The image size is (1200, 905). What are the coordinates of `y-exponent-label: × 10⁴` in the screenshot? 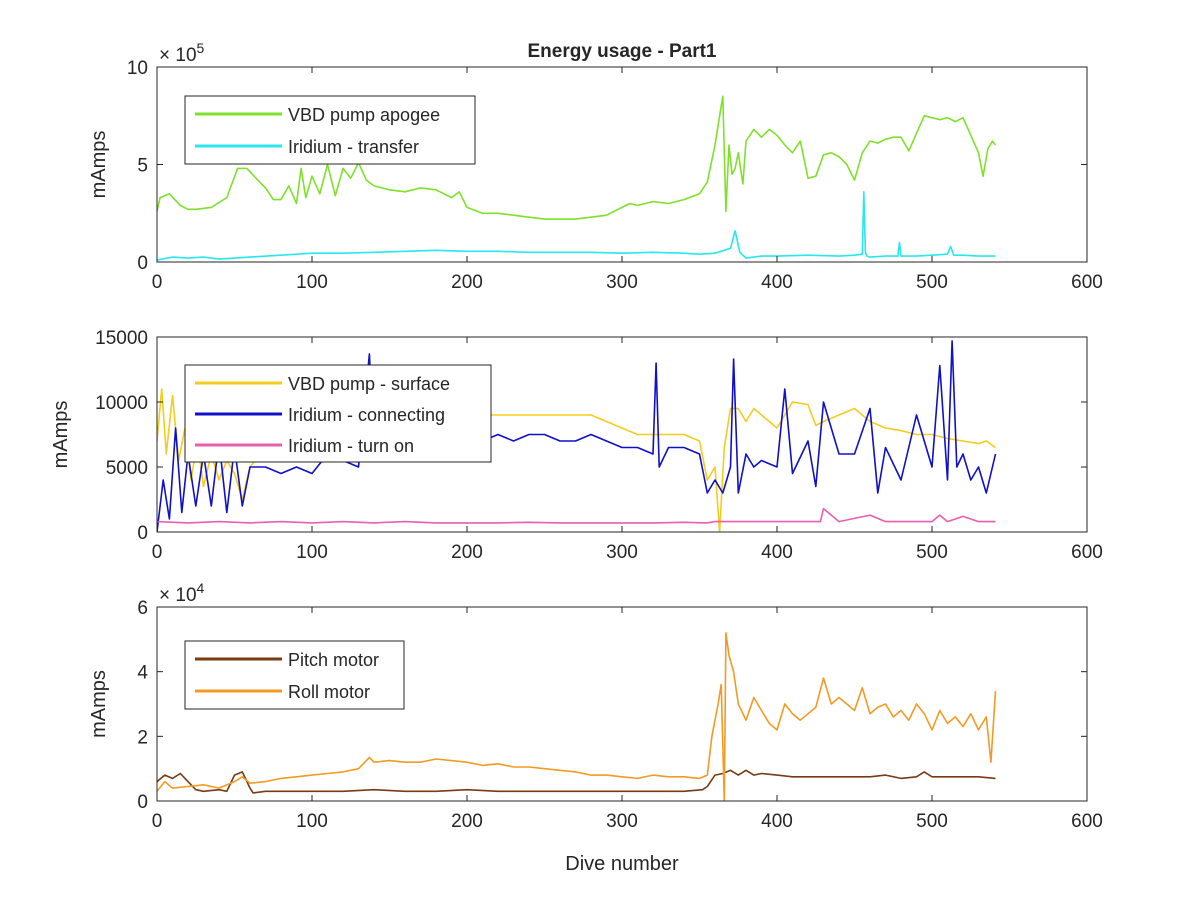 It's located at (182, 593).